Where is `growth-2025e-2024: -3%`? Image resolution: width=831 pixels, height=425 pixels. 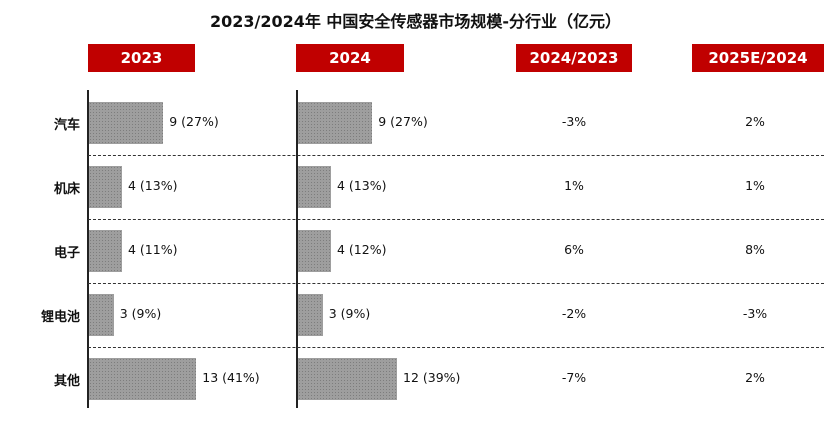
growth-2025e-2024: -3% is located at coordinates (755, 313).